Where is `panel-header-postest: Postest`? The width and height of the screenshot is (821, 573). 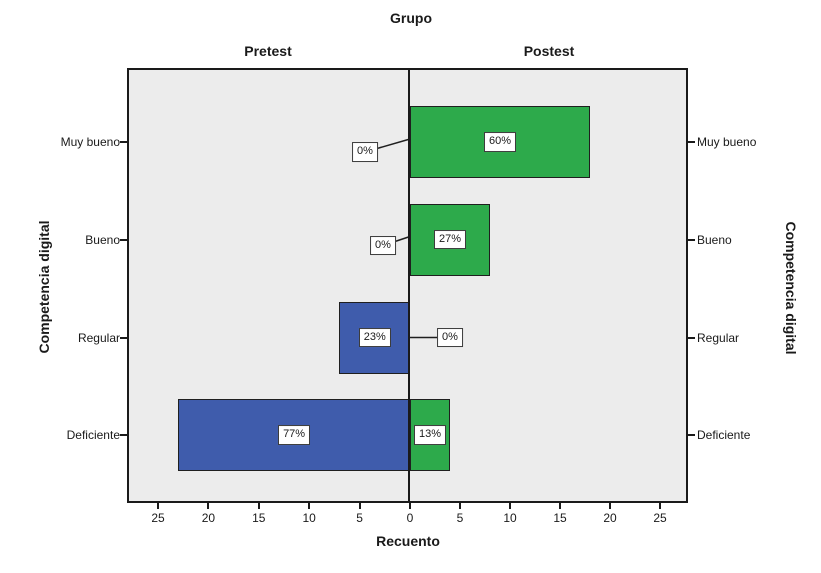
panel-header-postest: Postest is located at coordinates (549, 51).